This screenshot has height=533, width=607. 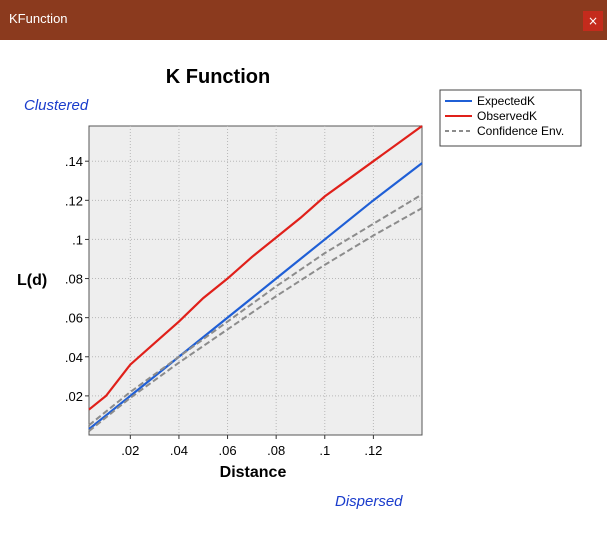 I want to click on close-button: ×, so click(x=593, y=21).